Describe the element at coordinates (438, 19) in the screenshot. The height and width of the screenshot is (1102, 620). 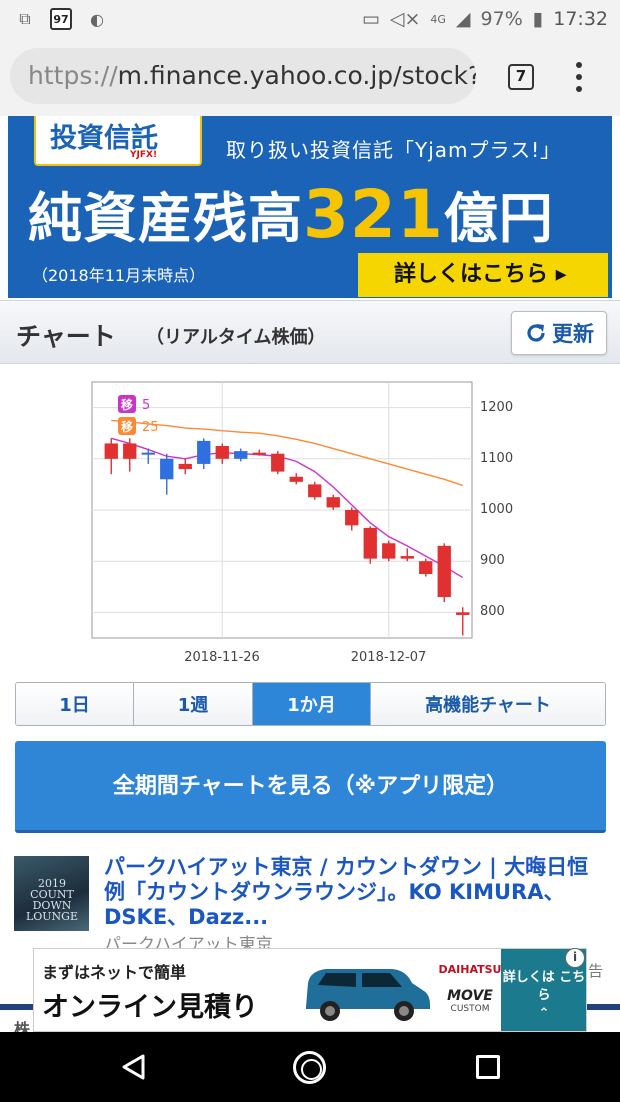
I see `network-label: 4G` at that location.